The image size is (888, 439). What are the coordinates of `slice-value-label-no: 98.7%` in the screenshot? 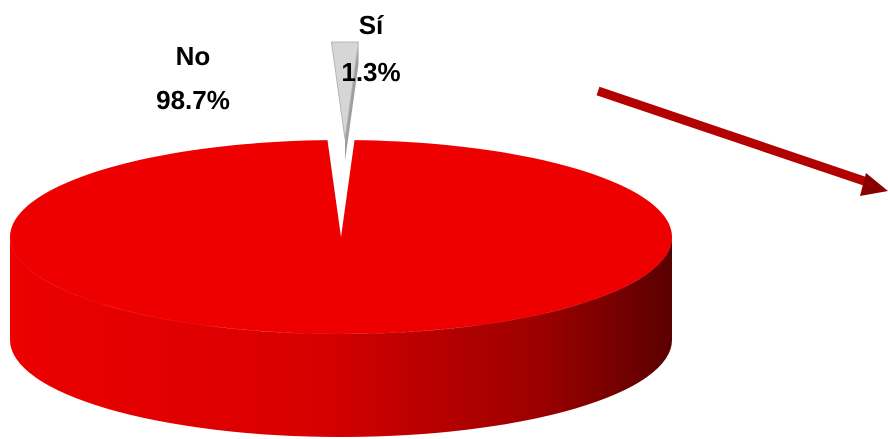 It's located at (193, 100).